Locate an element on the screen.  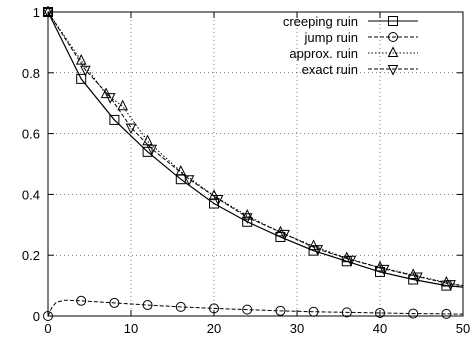
y-tick-label: 0 is located at coordinates (36, 316).